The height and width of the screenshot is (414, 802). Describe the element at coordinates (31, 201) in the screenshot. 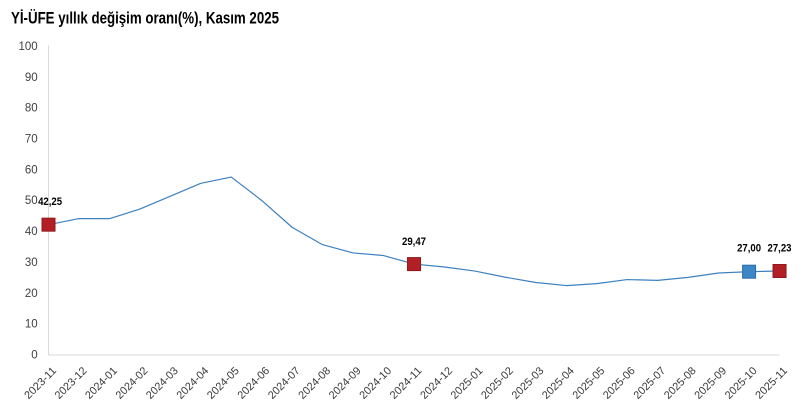

I see `svg-text: 50` at that location.